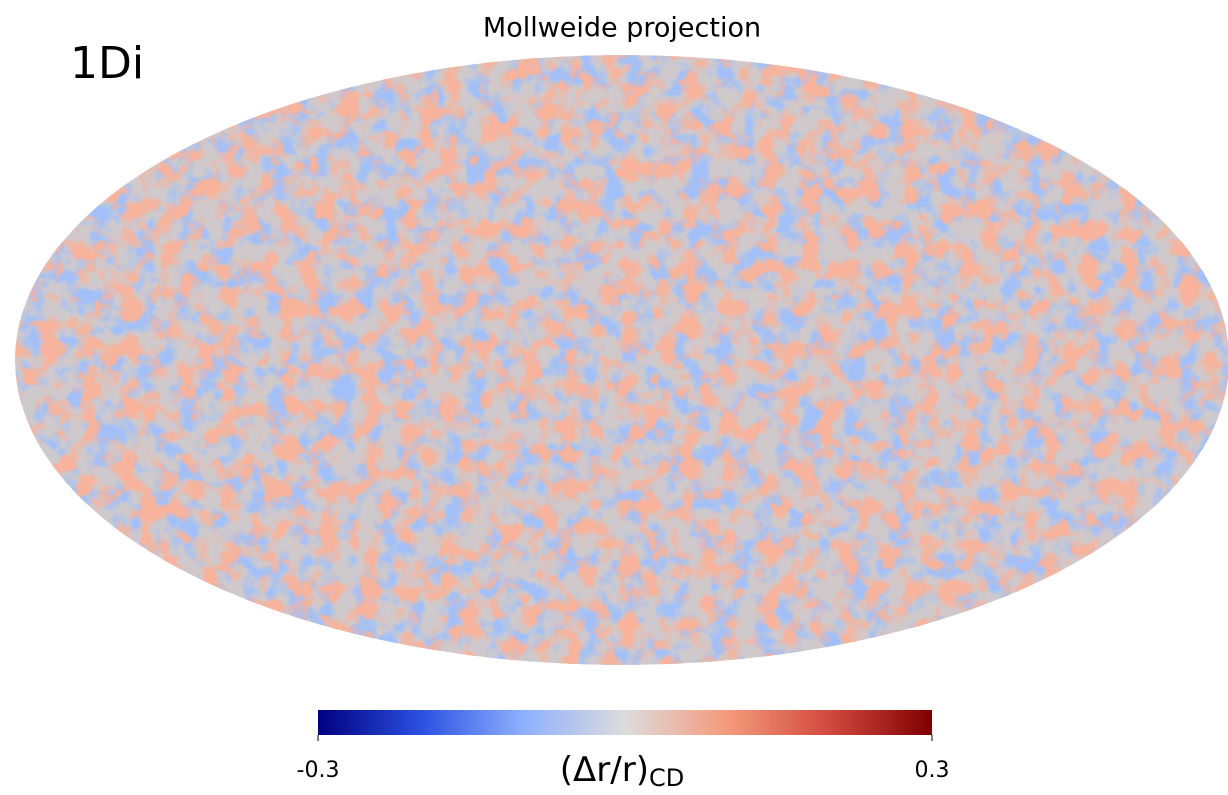 This screenshot has width=1228, height=795. I want to click on colorbar-label-main: (Δr/r), so click(604, 770).